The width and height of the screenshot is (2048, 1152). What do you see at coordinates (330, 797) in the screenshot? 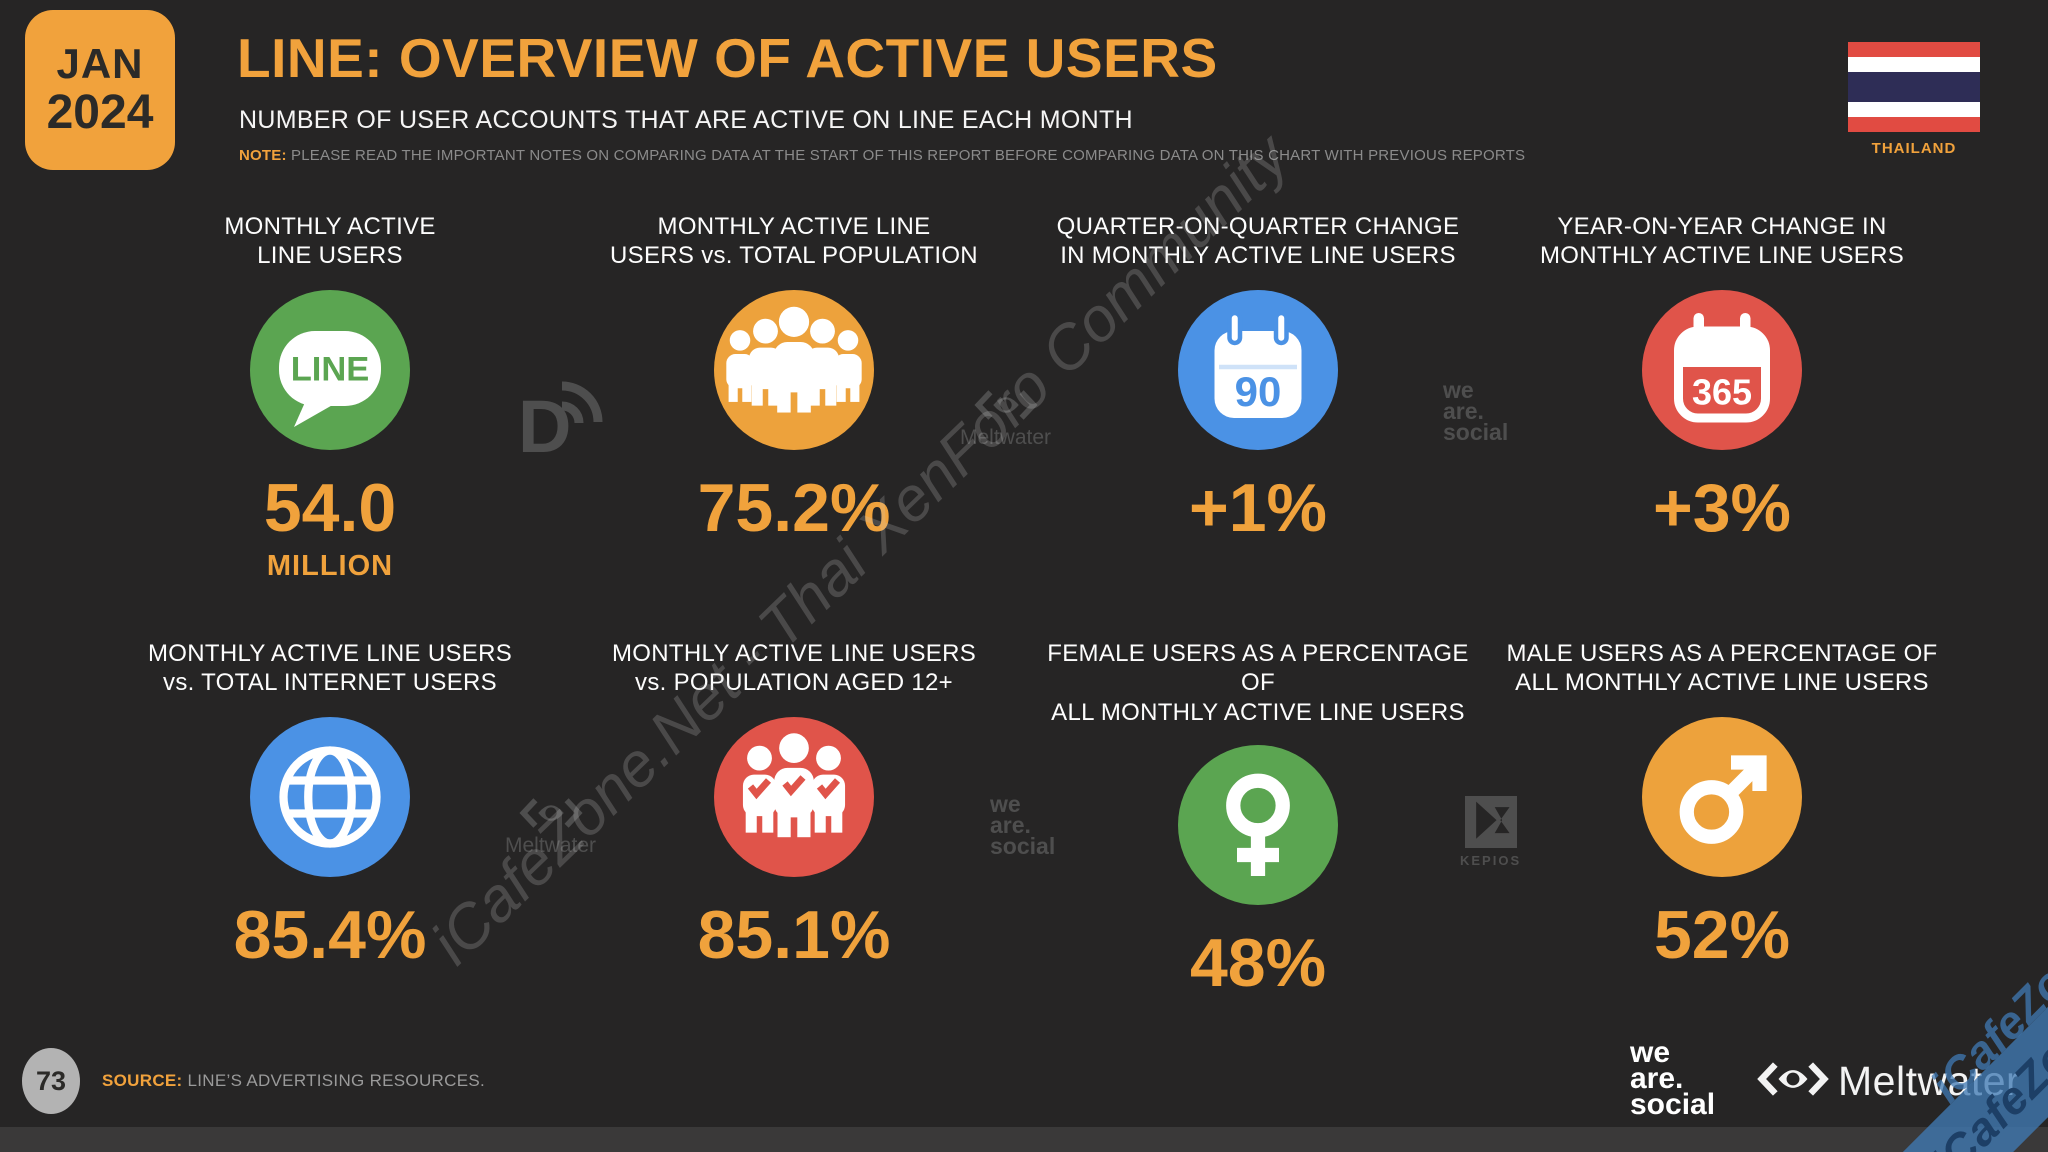
I see `globe-icon` at bounding box center [330, 797].